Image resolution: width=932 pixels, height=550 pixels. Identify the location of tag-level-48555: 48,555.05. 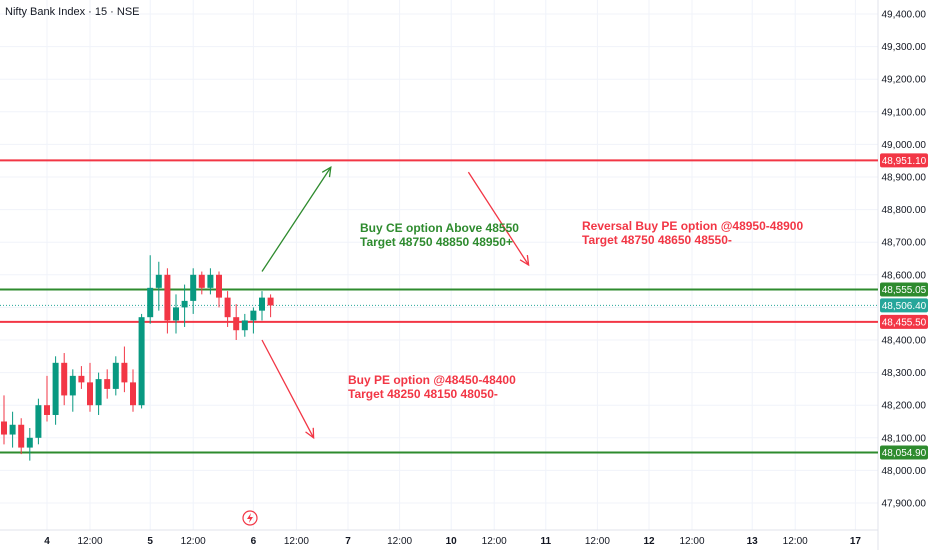
(904, 289).